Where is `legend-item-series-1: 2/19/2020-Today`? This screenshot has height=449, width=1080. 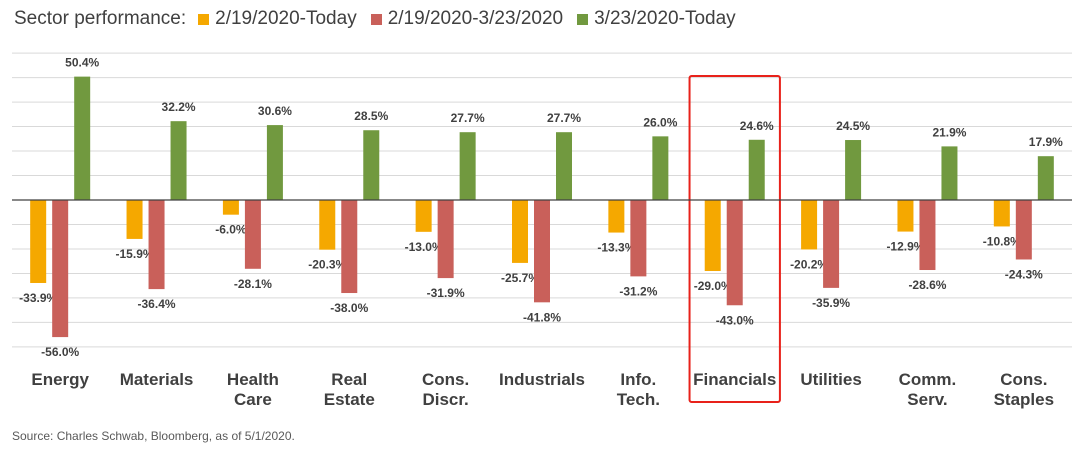 legend-item-series-1: 2/19/2020-Today is located at coordinates (277, 19).